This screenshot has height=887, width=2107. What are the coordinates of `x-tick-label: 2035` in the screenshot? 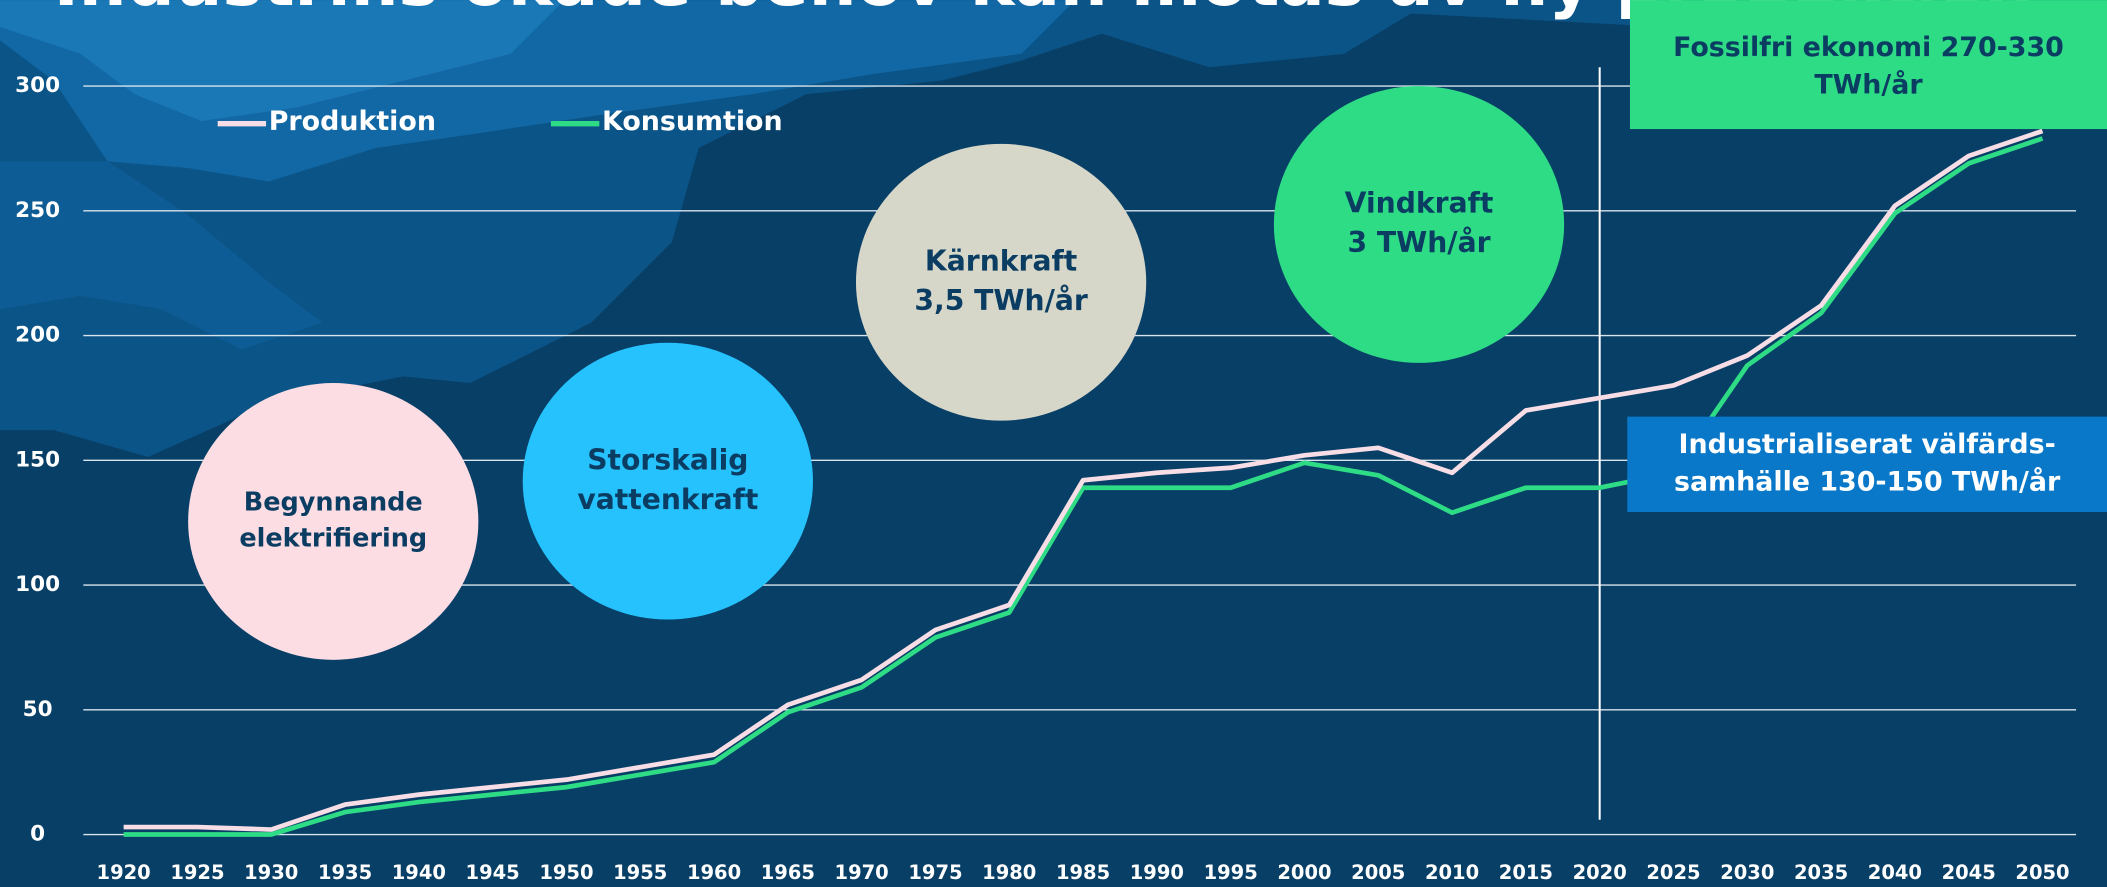 It's located at (1821, 872).